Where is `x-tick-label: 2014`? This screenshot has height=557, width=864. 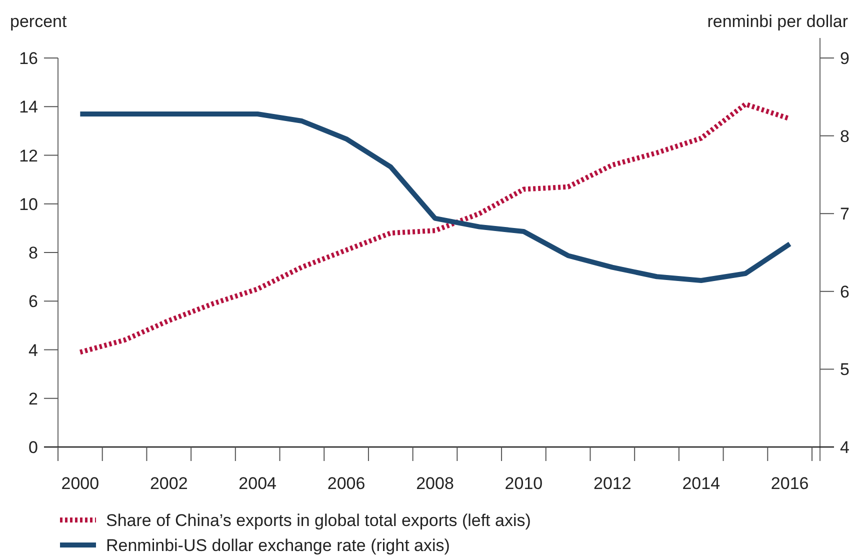 x-tick-label: 2014 is located at coordinates (701, 483).